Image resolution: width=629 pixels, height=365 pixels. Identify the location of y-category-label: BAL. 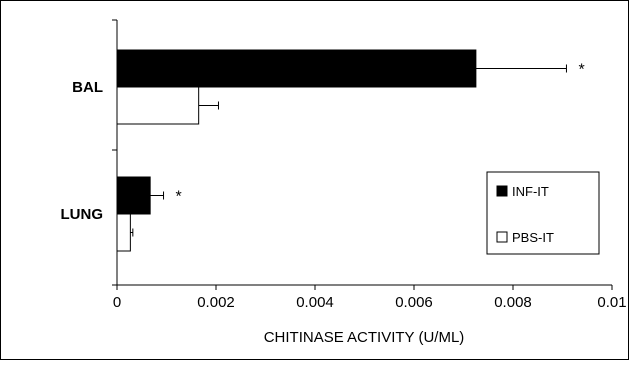
(87, 87).